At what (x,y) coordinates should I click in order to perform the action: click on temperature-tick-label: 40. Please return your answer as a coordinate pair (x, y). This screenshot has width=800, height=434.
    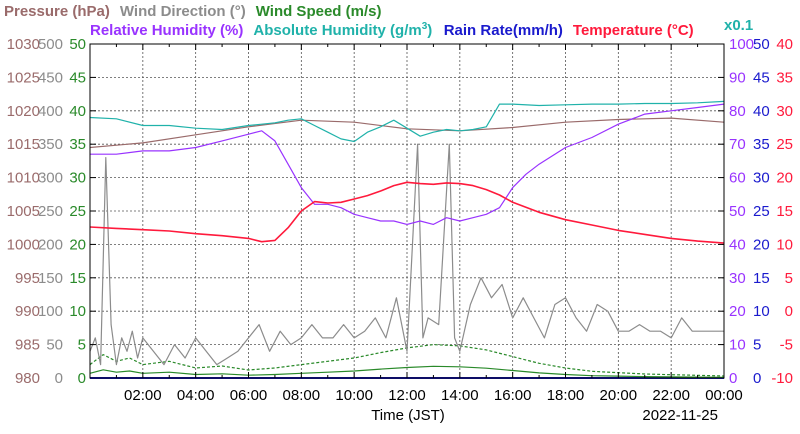
    Looking at the image, I should click on (784, 44).